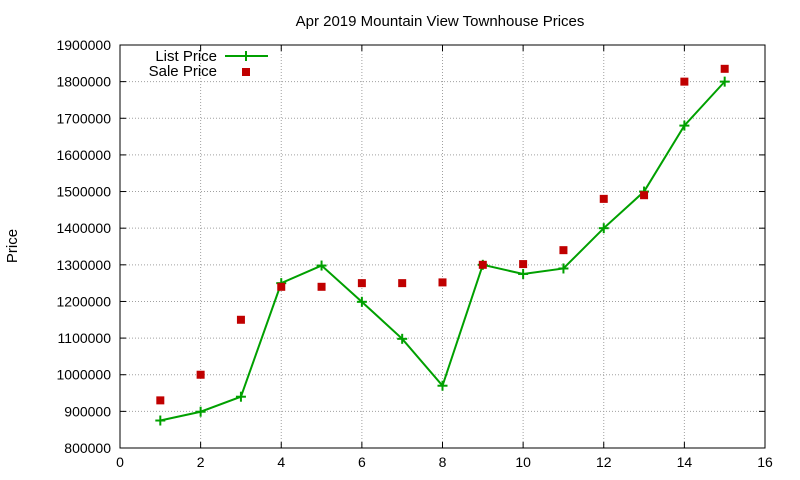  I want to click on legend-list-price-label: List Price, so click(186, 56).